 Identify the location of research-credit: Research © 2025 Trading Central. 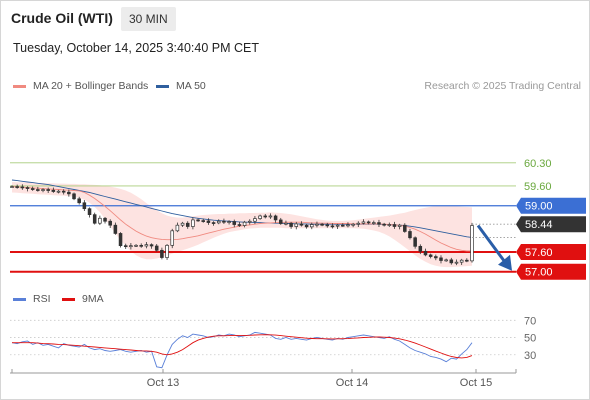
(502, 86).